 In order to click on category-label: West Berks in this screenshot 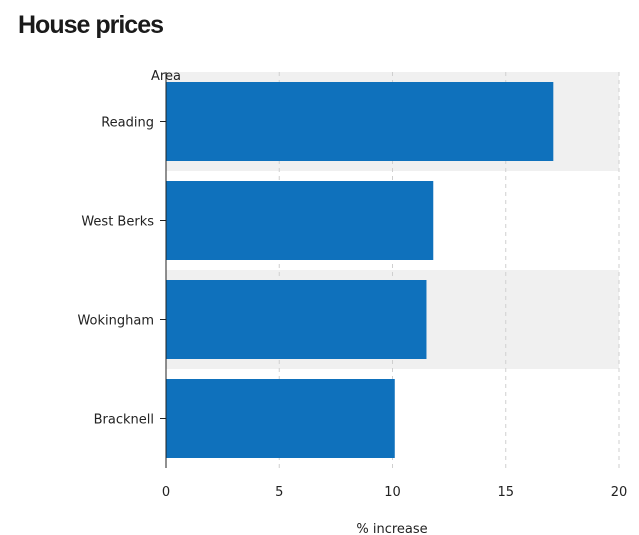, I will do `click(117, 222)`.